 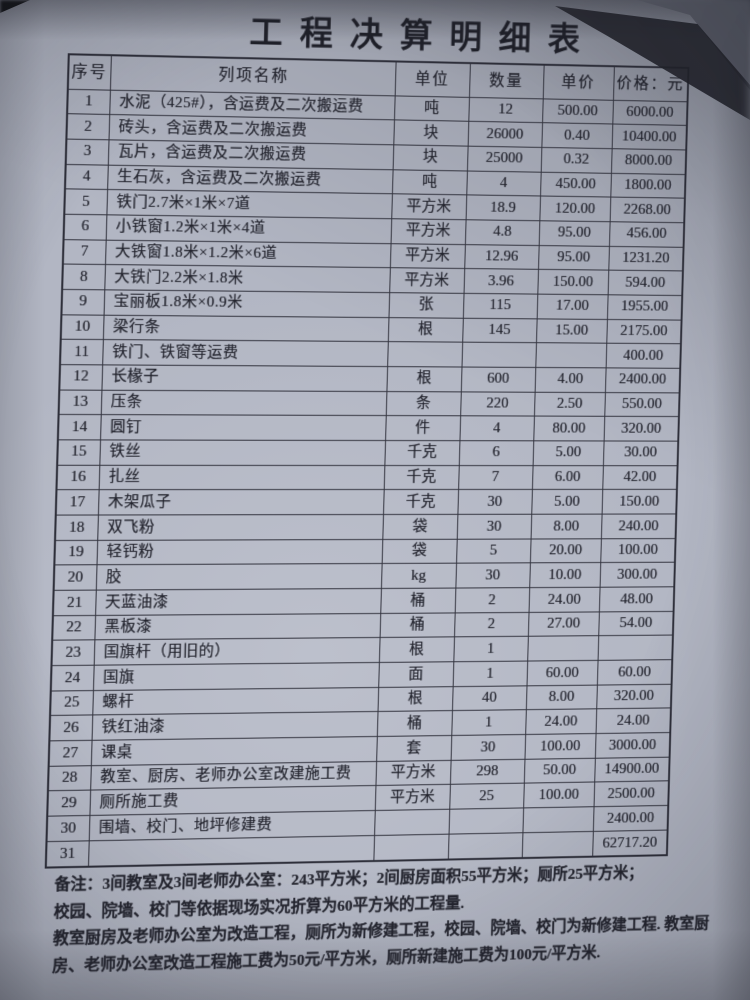 I want to click on col-header-unit-price: 单价, so click(x=578, y=82).